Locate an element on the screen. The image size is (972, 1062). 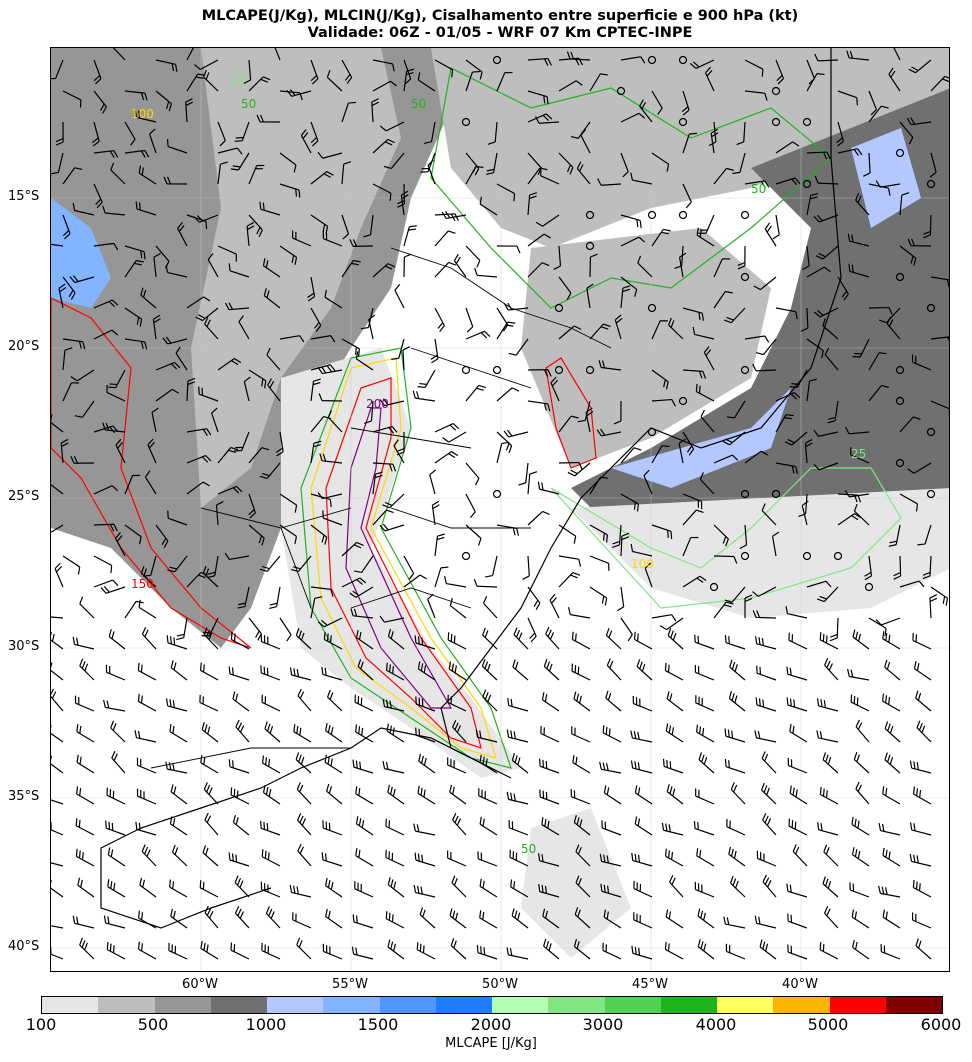
colorbar-tick: 500 is located at coordinates (153, 1024).